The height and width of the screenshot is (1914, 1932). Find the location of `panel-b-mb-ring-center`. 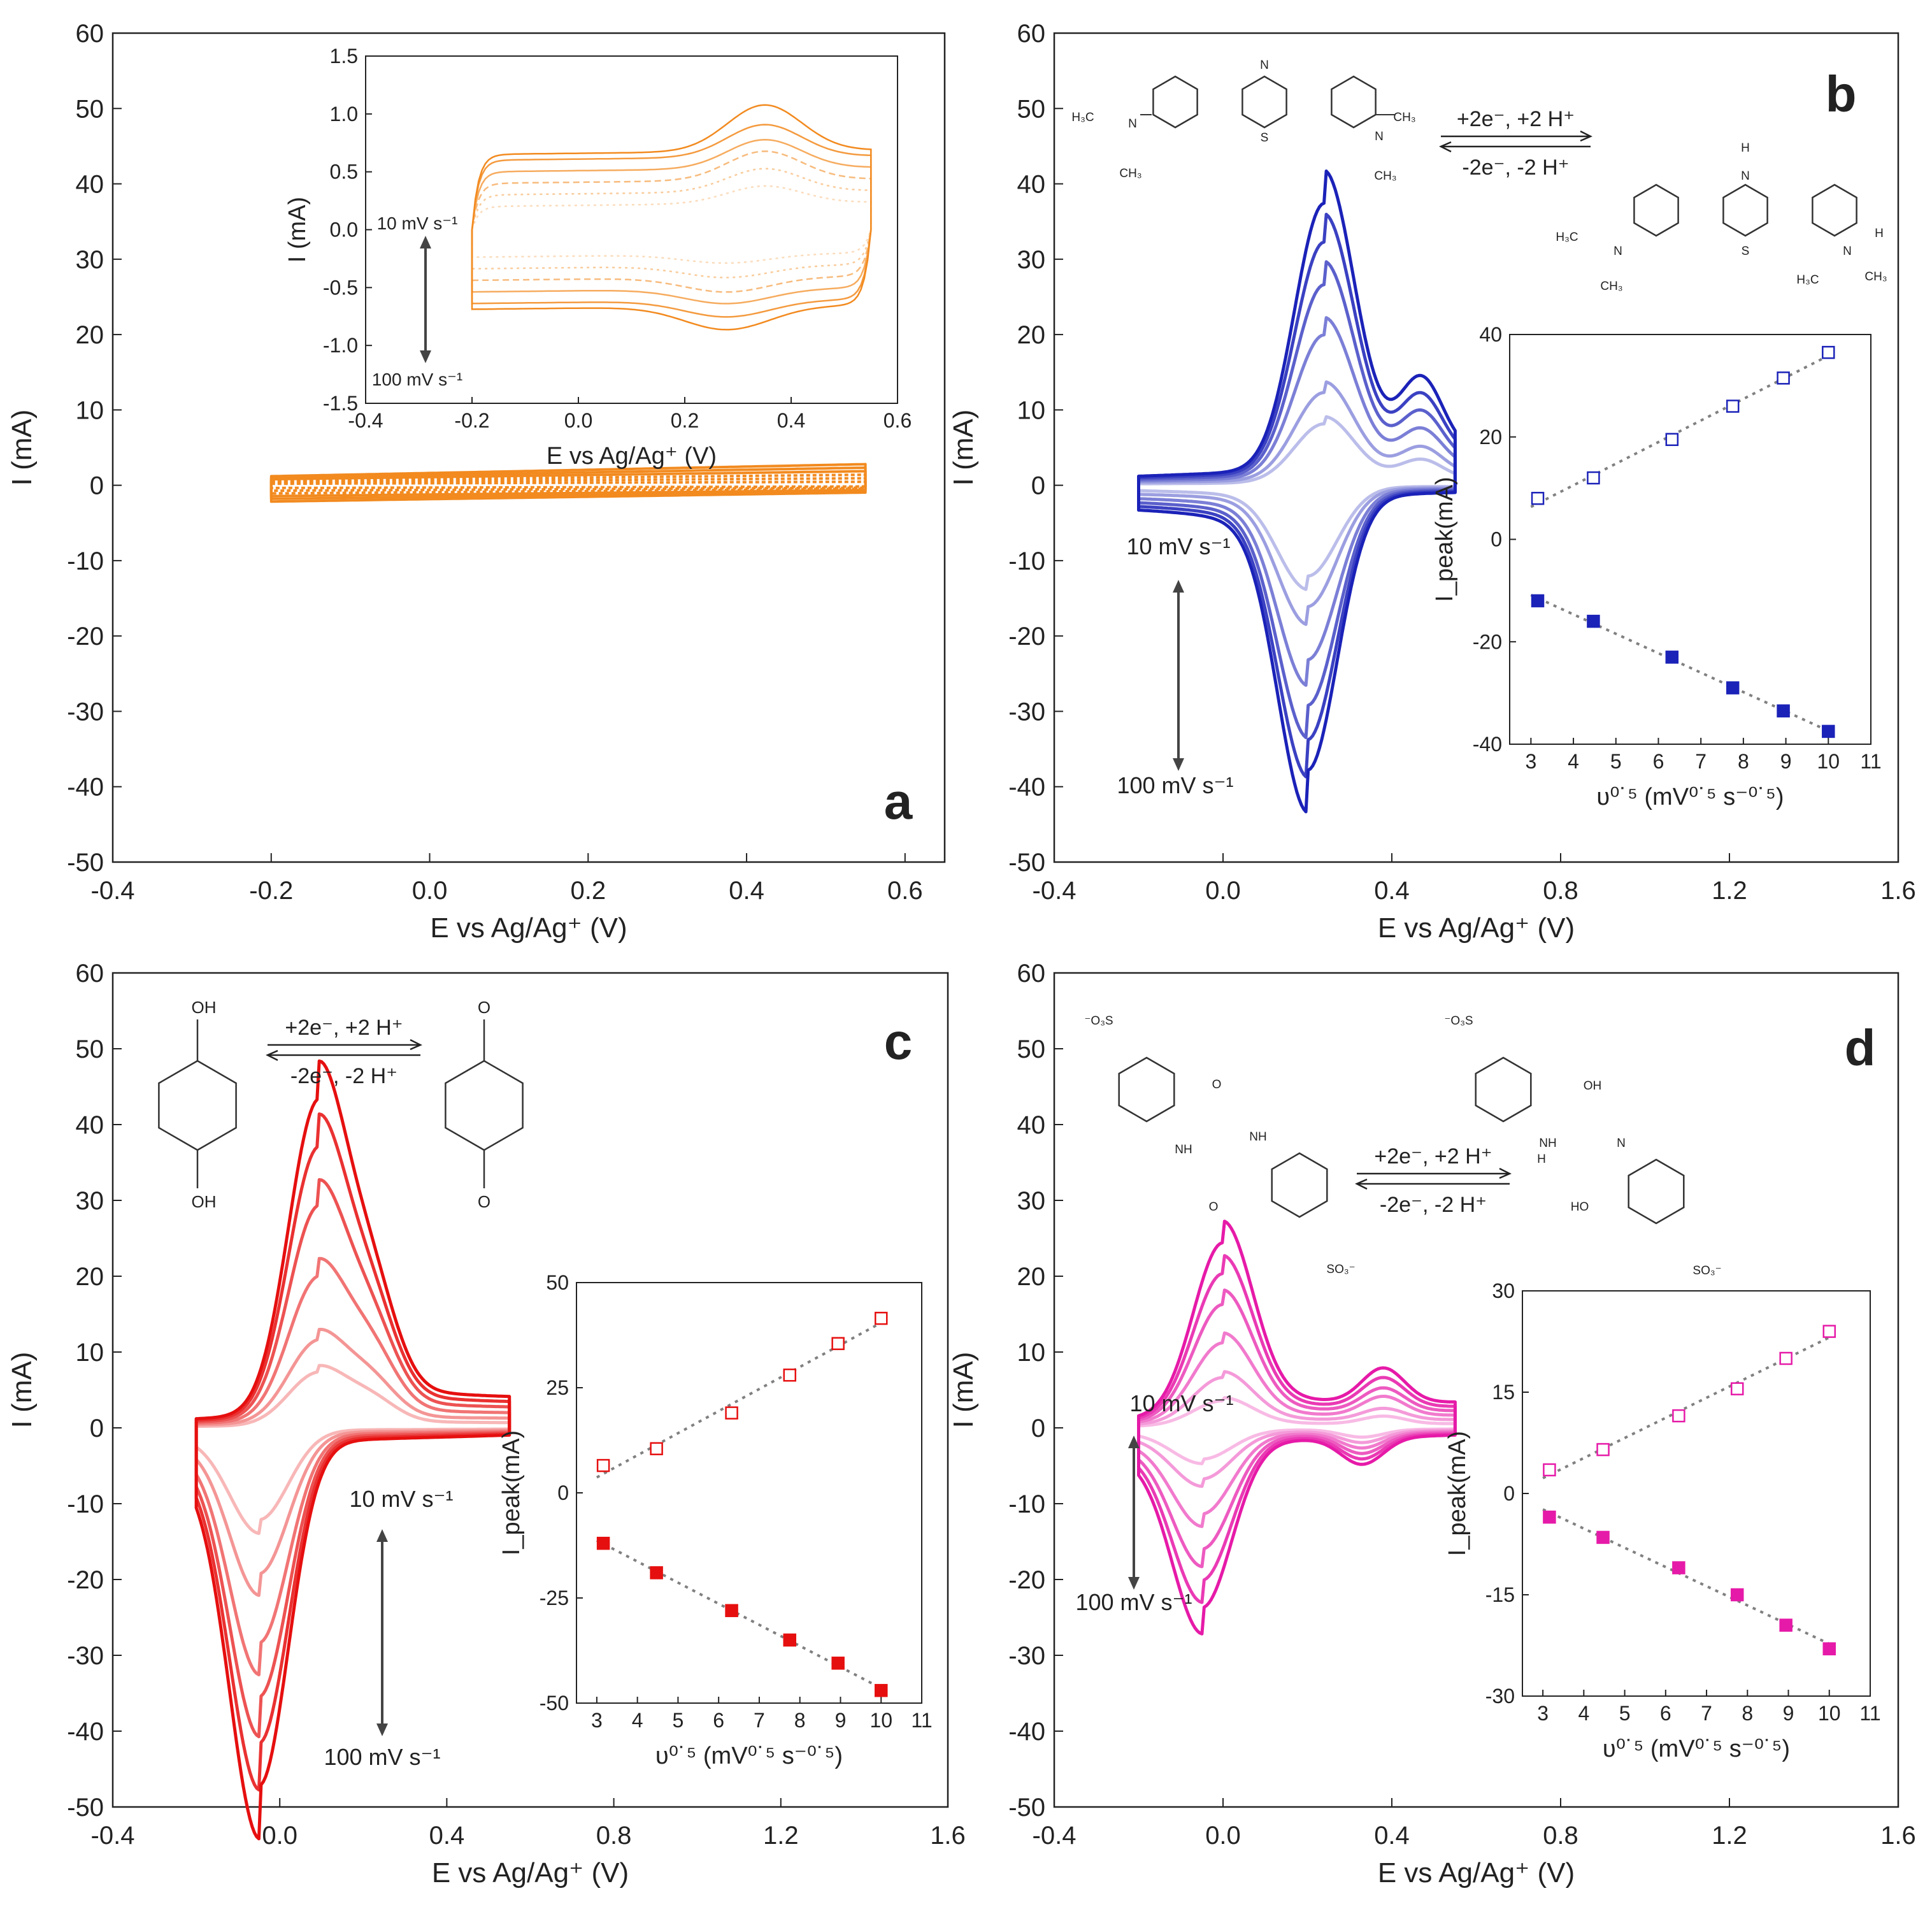

panel-b-mb-ring-center is located at coordinates (1264, 102).